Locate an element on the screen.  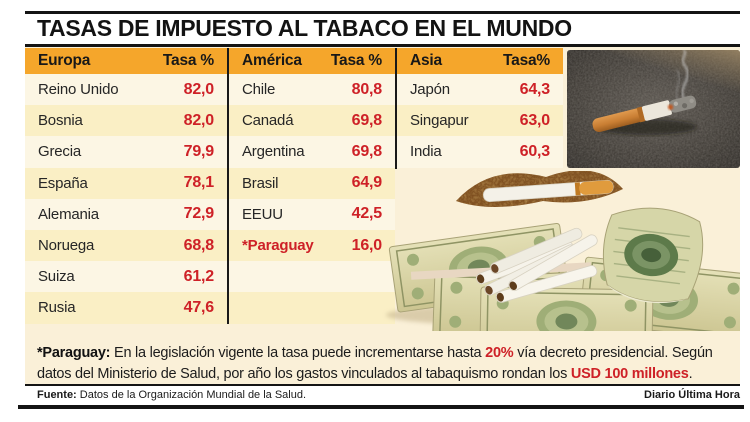
country-cell: Argentina is located at coordinates (273, 152).